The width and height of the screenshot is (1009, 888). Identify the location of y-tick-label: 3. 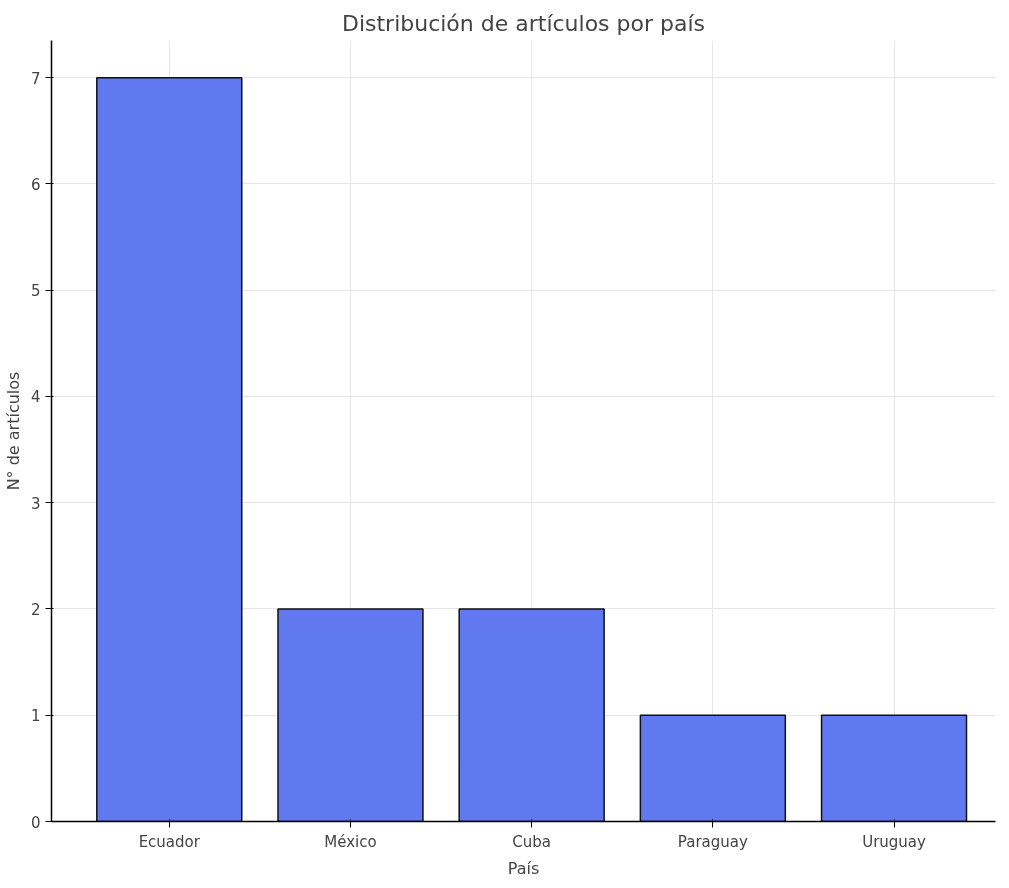
(35, 503).